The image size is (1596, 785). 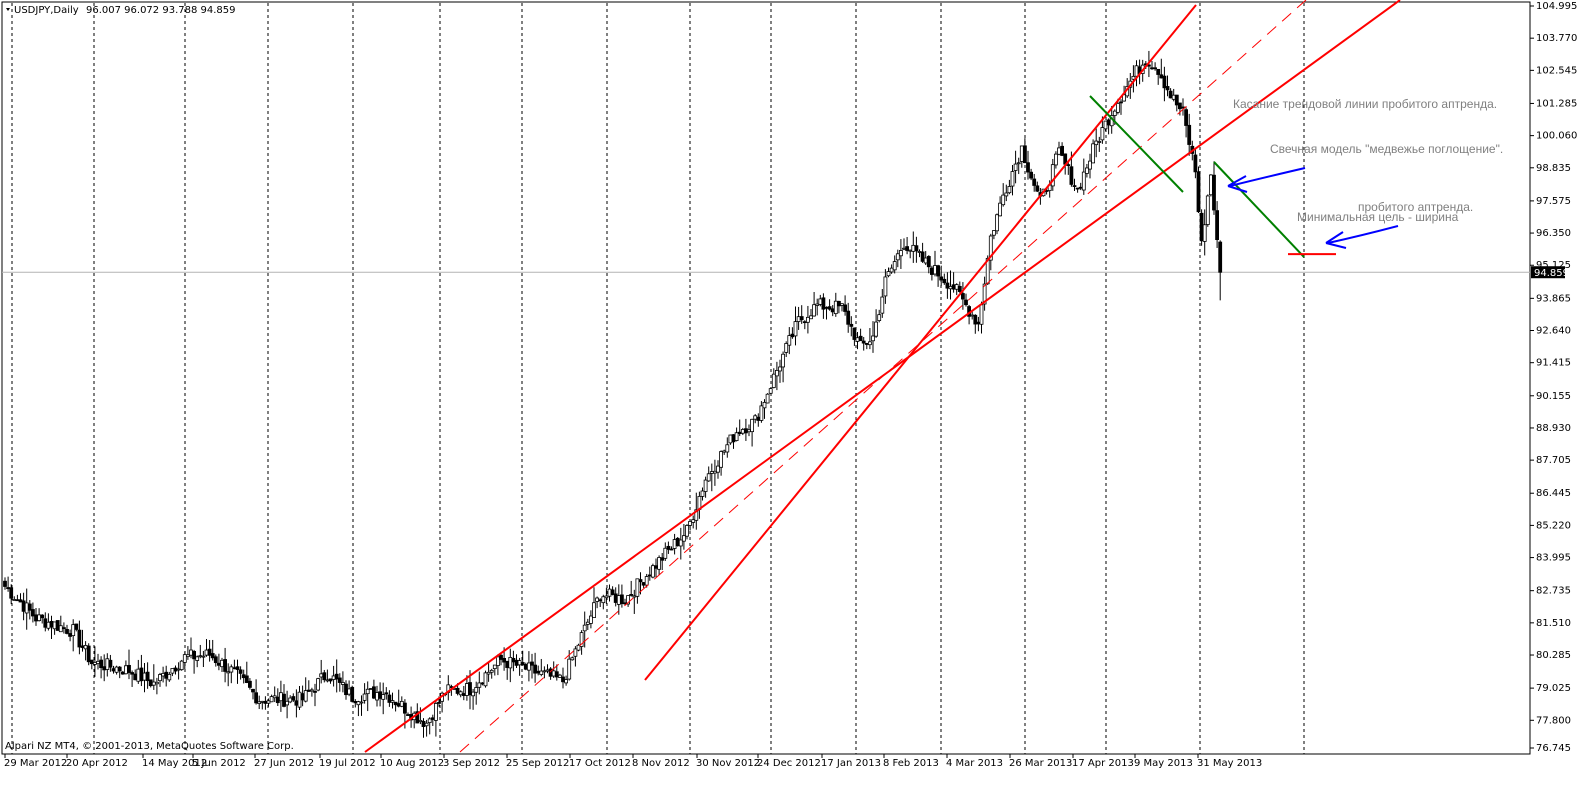 What do you see at coordinates (1267, 177) in the screenshot?
I see `arrow-breakout-shaft` at bounding box center [1267, 177].